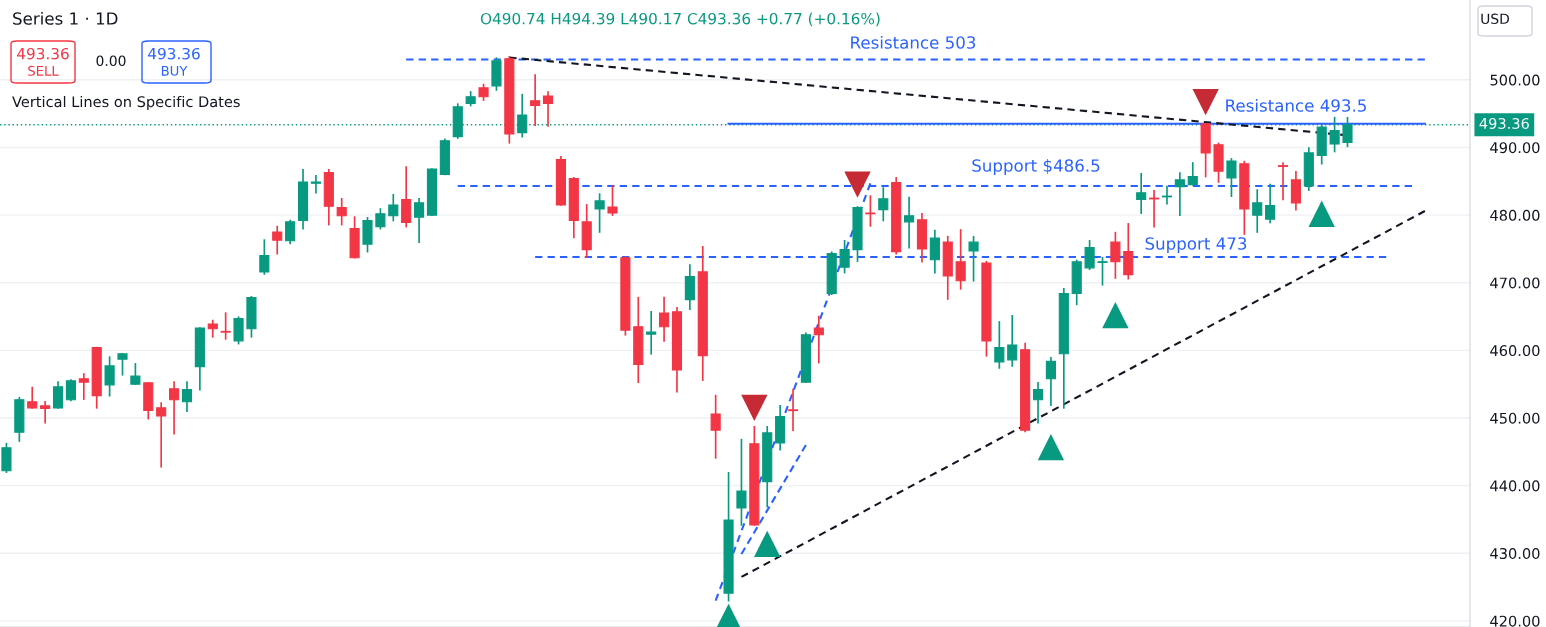  What do you see at coordinates (174, 71) in the screenshot?
I see `annotation: BUY` at bounding box center [174, 71].